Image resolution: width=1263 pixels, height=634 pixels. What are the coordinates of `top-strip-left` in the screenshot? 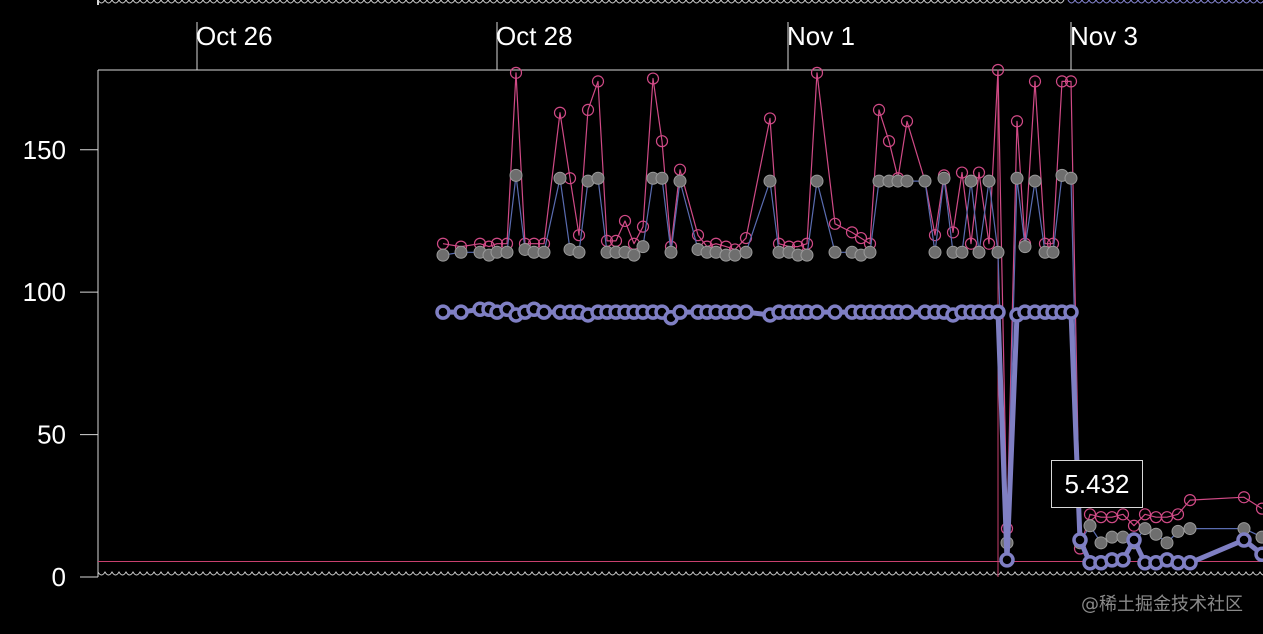 It's located at (581, 2).